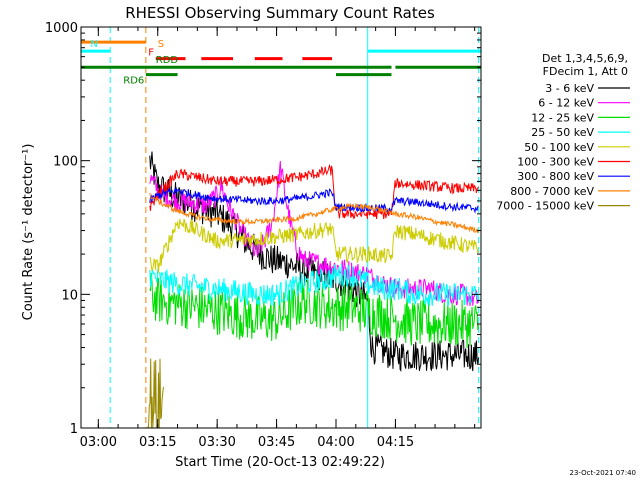  What do you see at coordinates (61, 28) in the screenshot?
I see `y-tick-label: 1000` at bounding box center [61, 28].